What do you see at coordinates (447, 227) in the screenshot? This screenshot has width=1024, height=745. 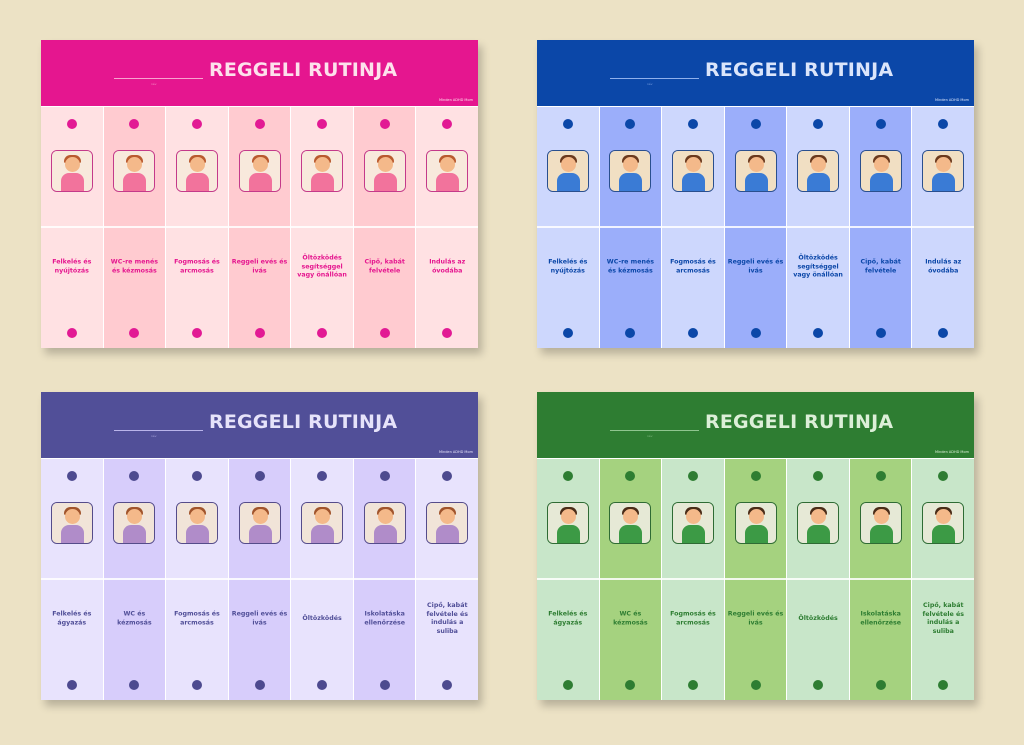 I see `routine-step: Indulás az óvodába` at bounding box center [447, 227].